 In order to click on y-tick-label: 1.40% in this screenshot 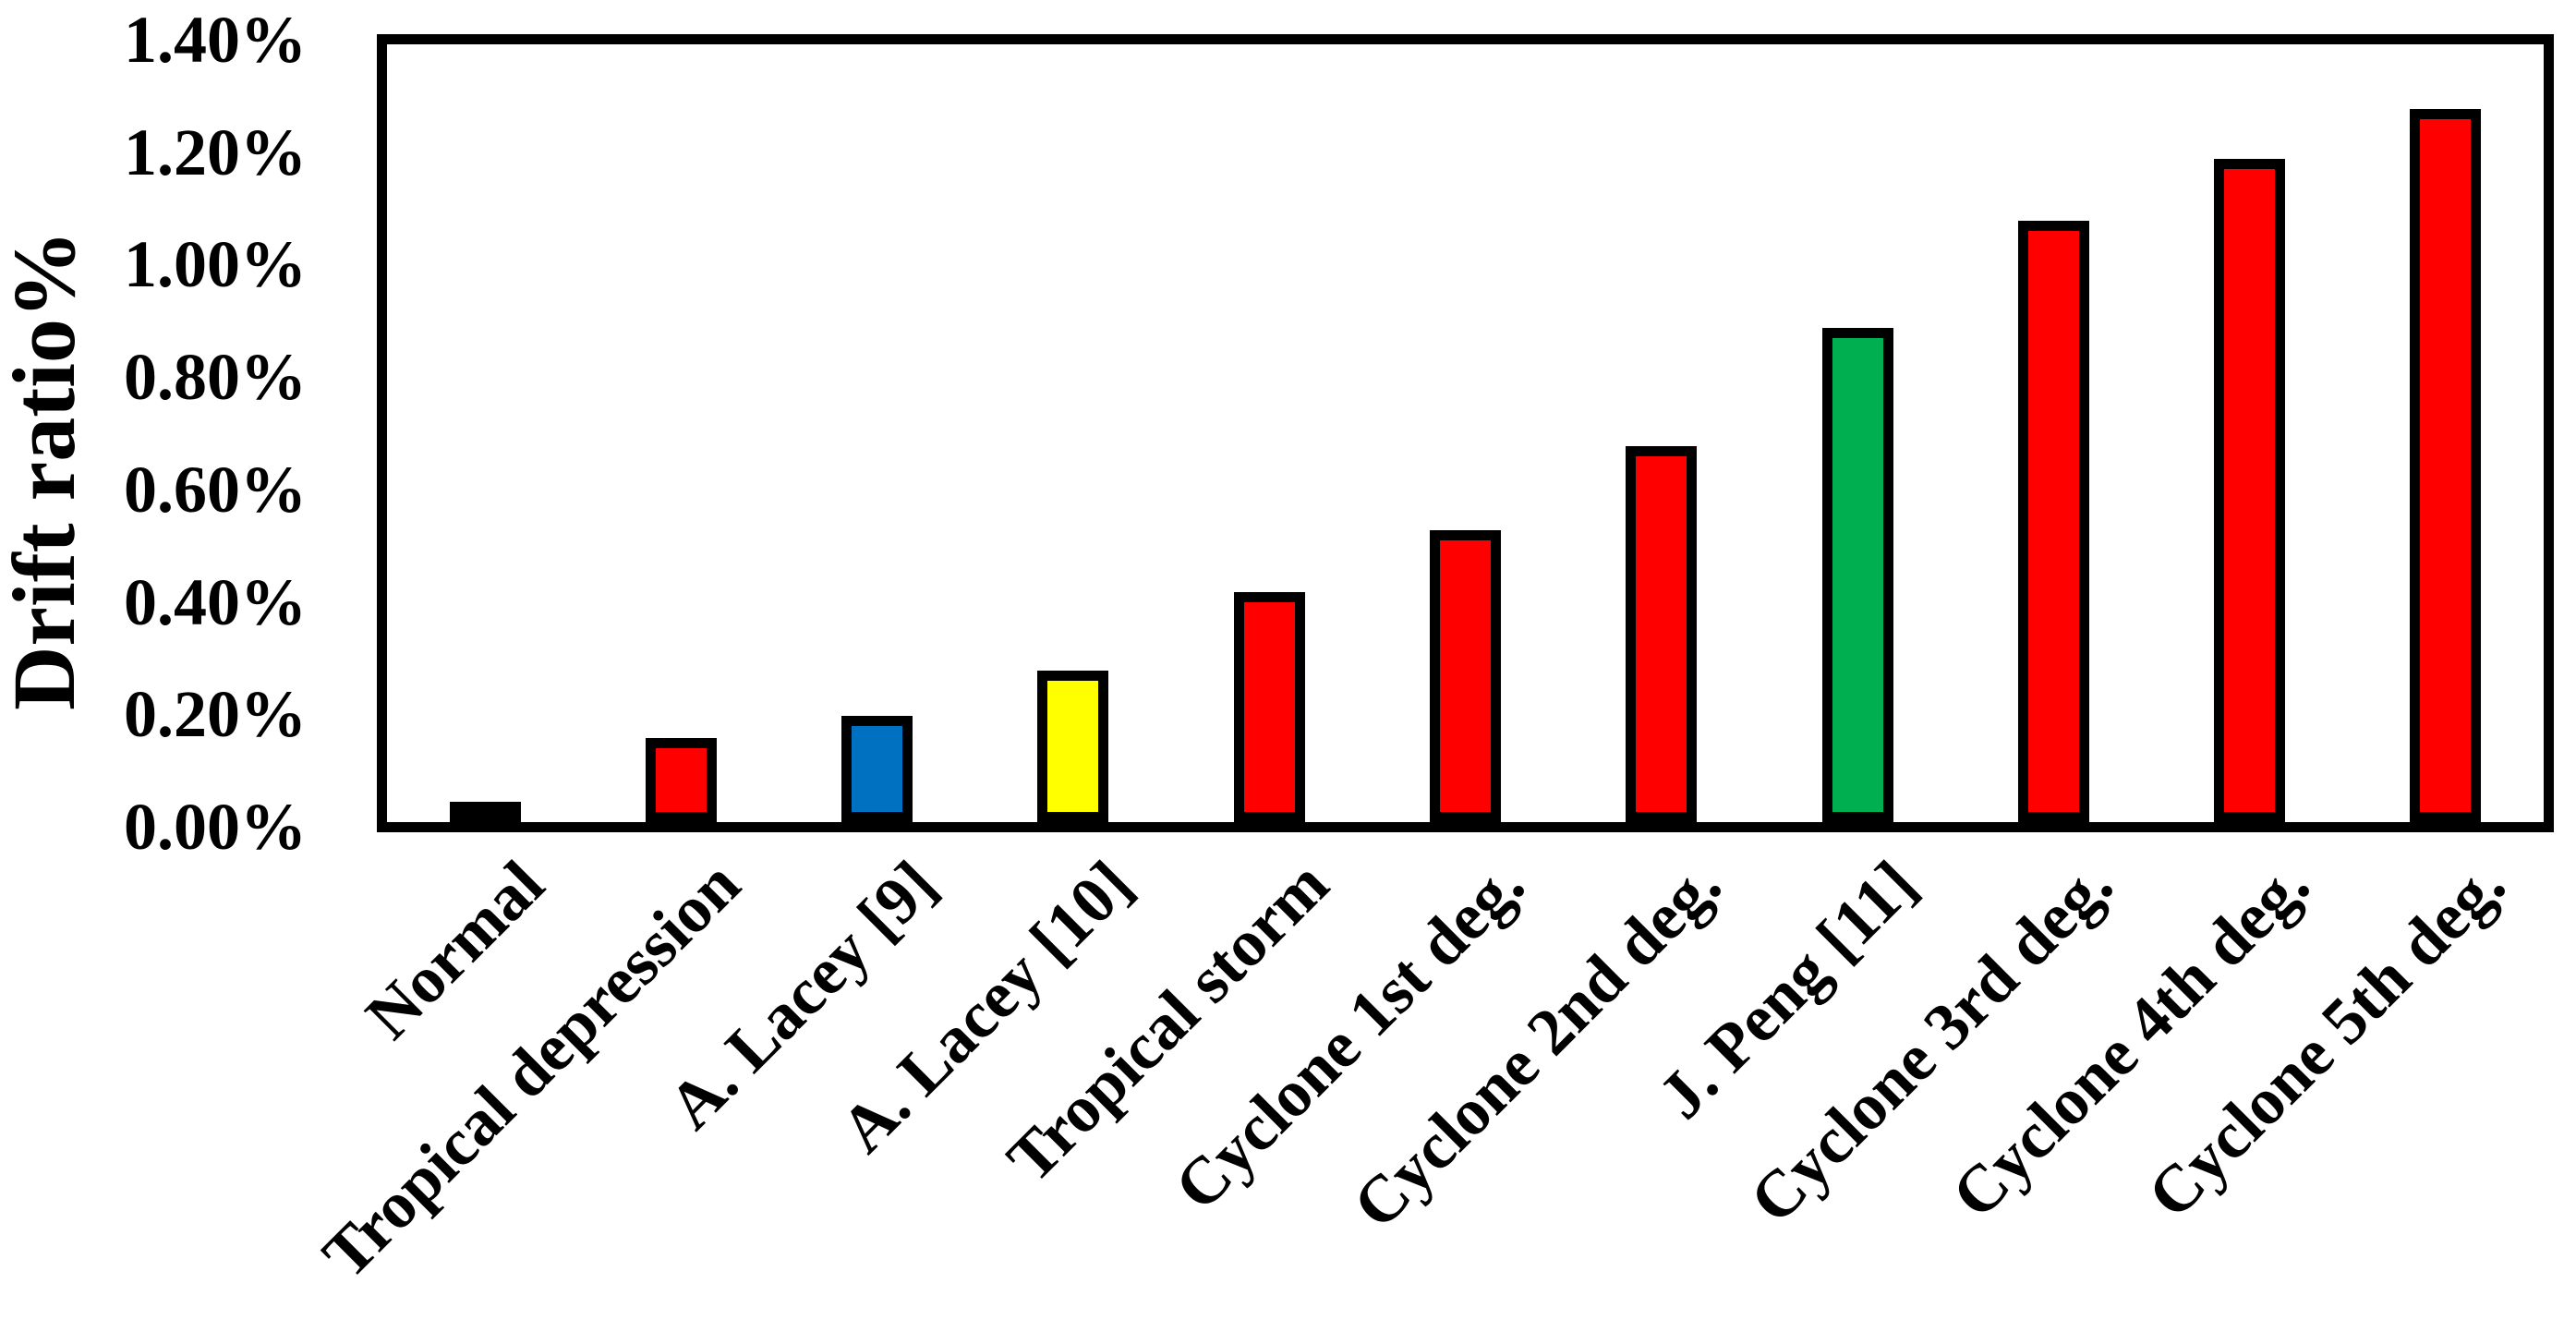, I will do `click(215, 40)`.